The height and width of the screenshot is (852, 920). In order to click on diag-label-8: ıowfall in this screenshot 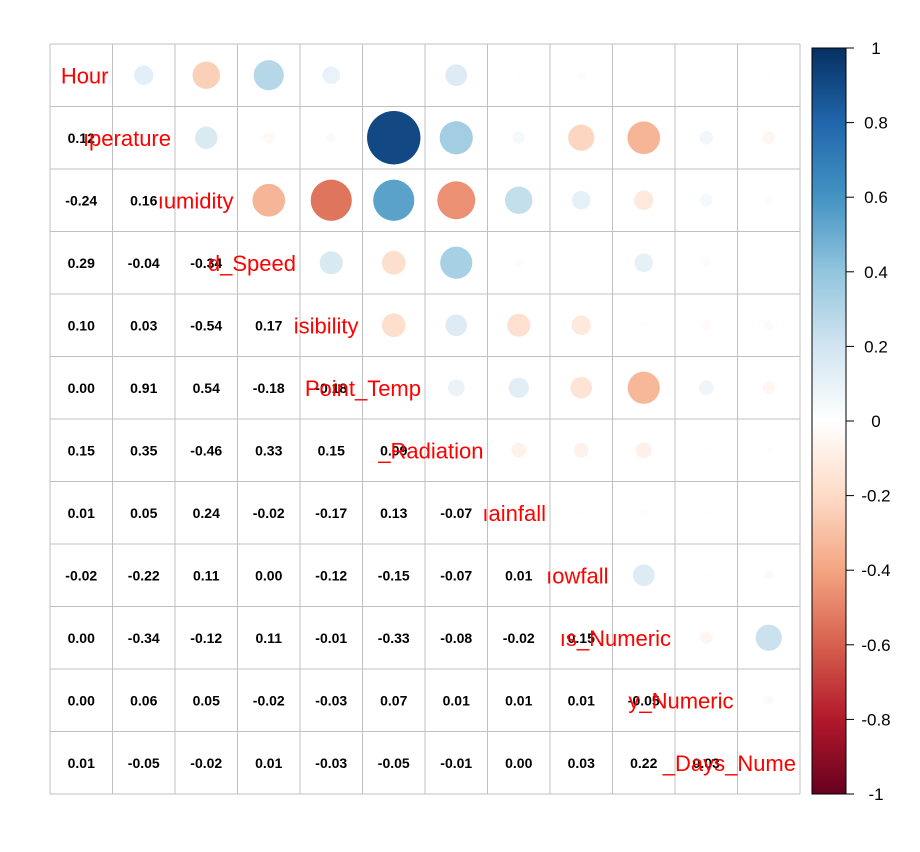, I will do `click(577, 575)`.